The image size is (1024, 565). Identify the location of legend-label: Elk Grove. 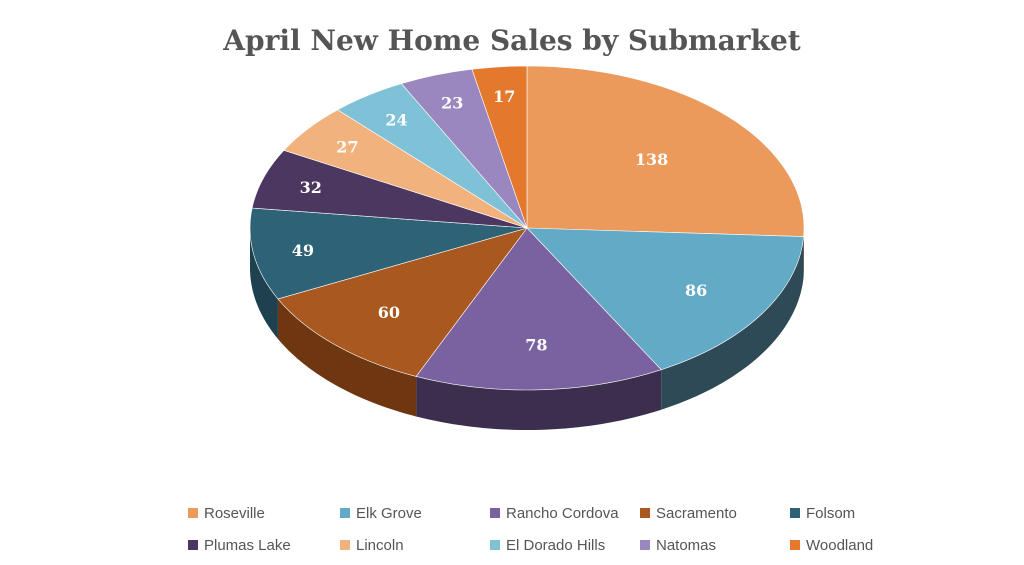
(389, 513).